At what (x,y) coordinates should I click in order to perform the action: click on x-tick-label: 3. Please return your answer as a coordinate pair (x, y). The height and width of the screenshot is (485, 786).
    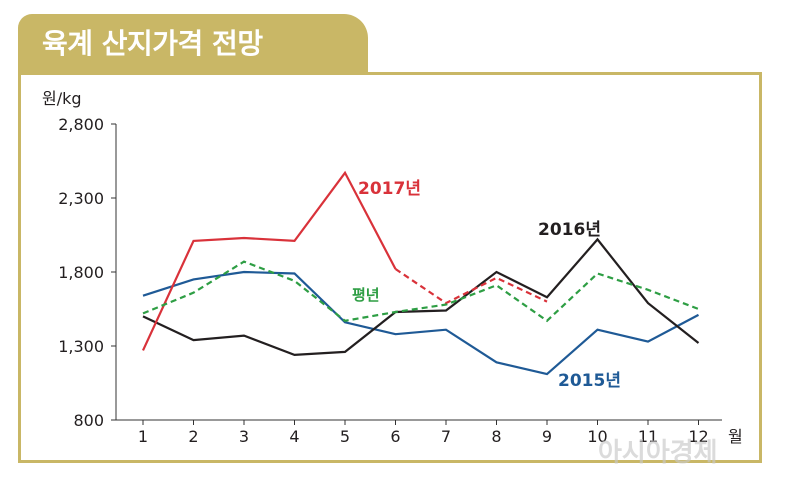
    Looking at the image, I should click on (244, 436).